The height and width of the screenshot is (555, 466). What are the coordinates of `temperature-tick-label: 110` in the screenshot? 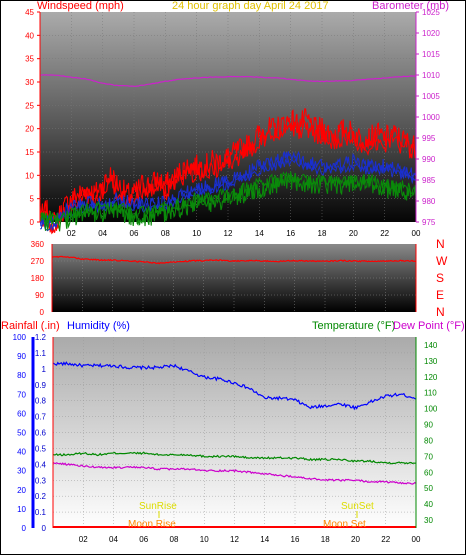 It's located at (430, 393).